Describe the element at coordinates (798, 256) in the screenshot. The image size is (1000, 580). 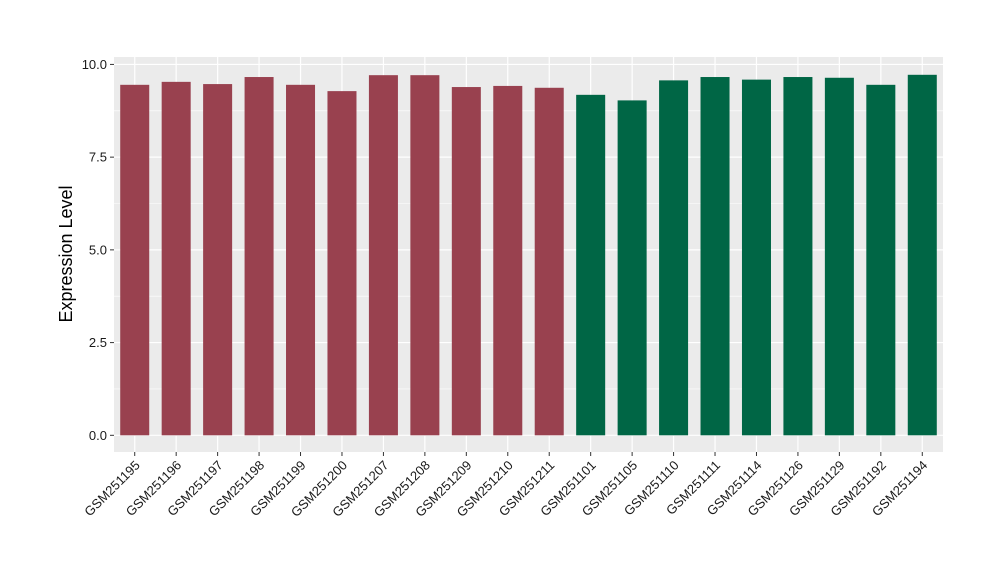
I see `bar-GSM251126` at that location.